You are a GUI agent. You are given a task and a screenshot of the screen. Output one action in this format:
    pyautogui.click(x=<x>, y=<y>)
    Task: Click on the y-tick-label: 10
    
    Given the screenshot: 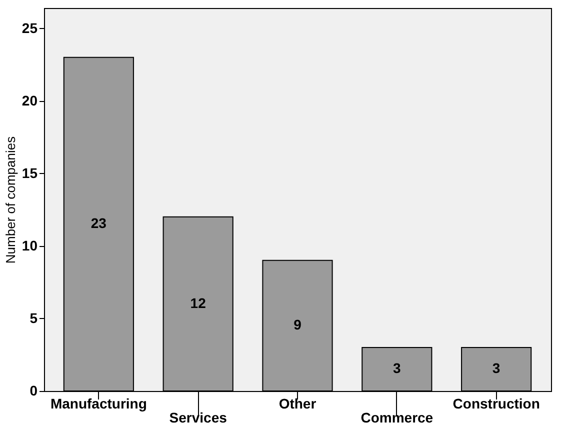 What is the action you would take?
    pyautogui.click(x=30, y=245)
    